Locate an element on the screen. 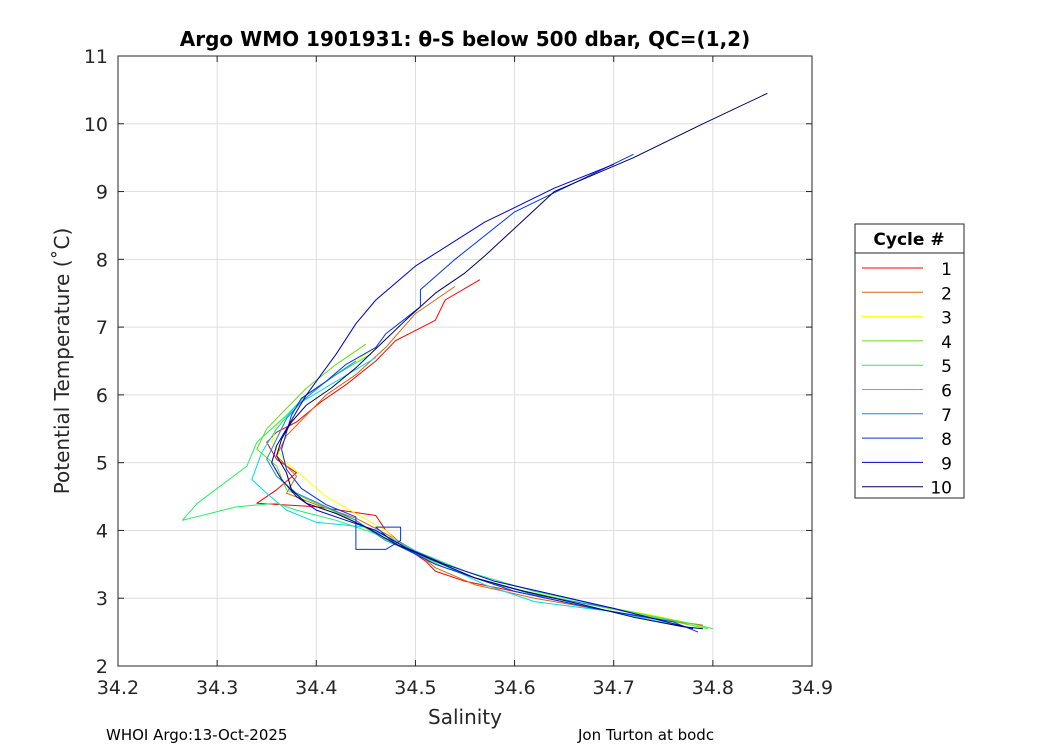 This screenshot has width=1050, height=750. x-tick-label: 34.4 is located at coordinates (316, 688).